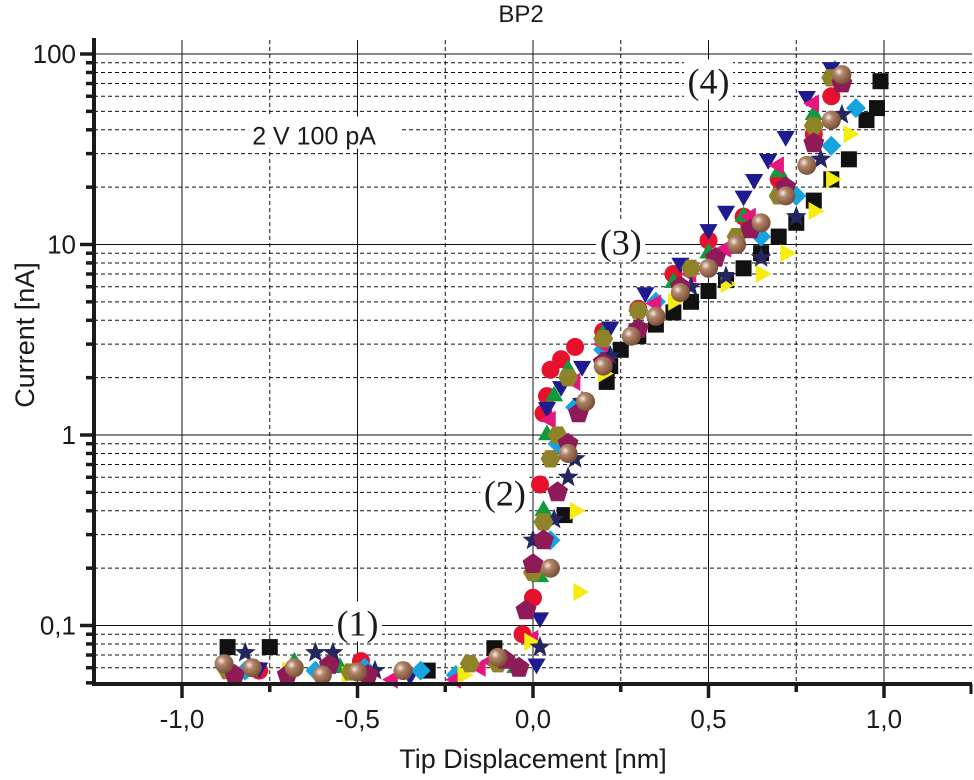 Image resolution: width=974 pixels, height=780 pixels. What do you see at coordinates (58, 626) in the screenshot?
I see `y-tick-label: 0,1` at bounding box center [58, 626].